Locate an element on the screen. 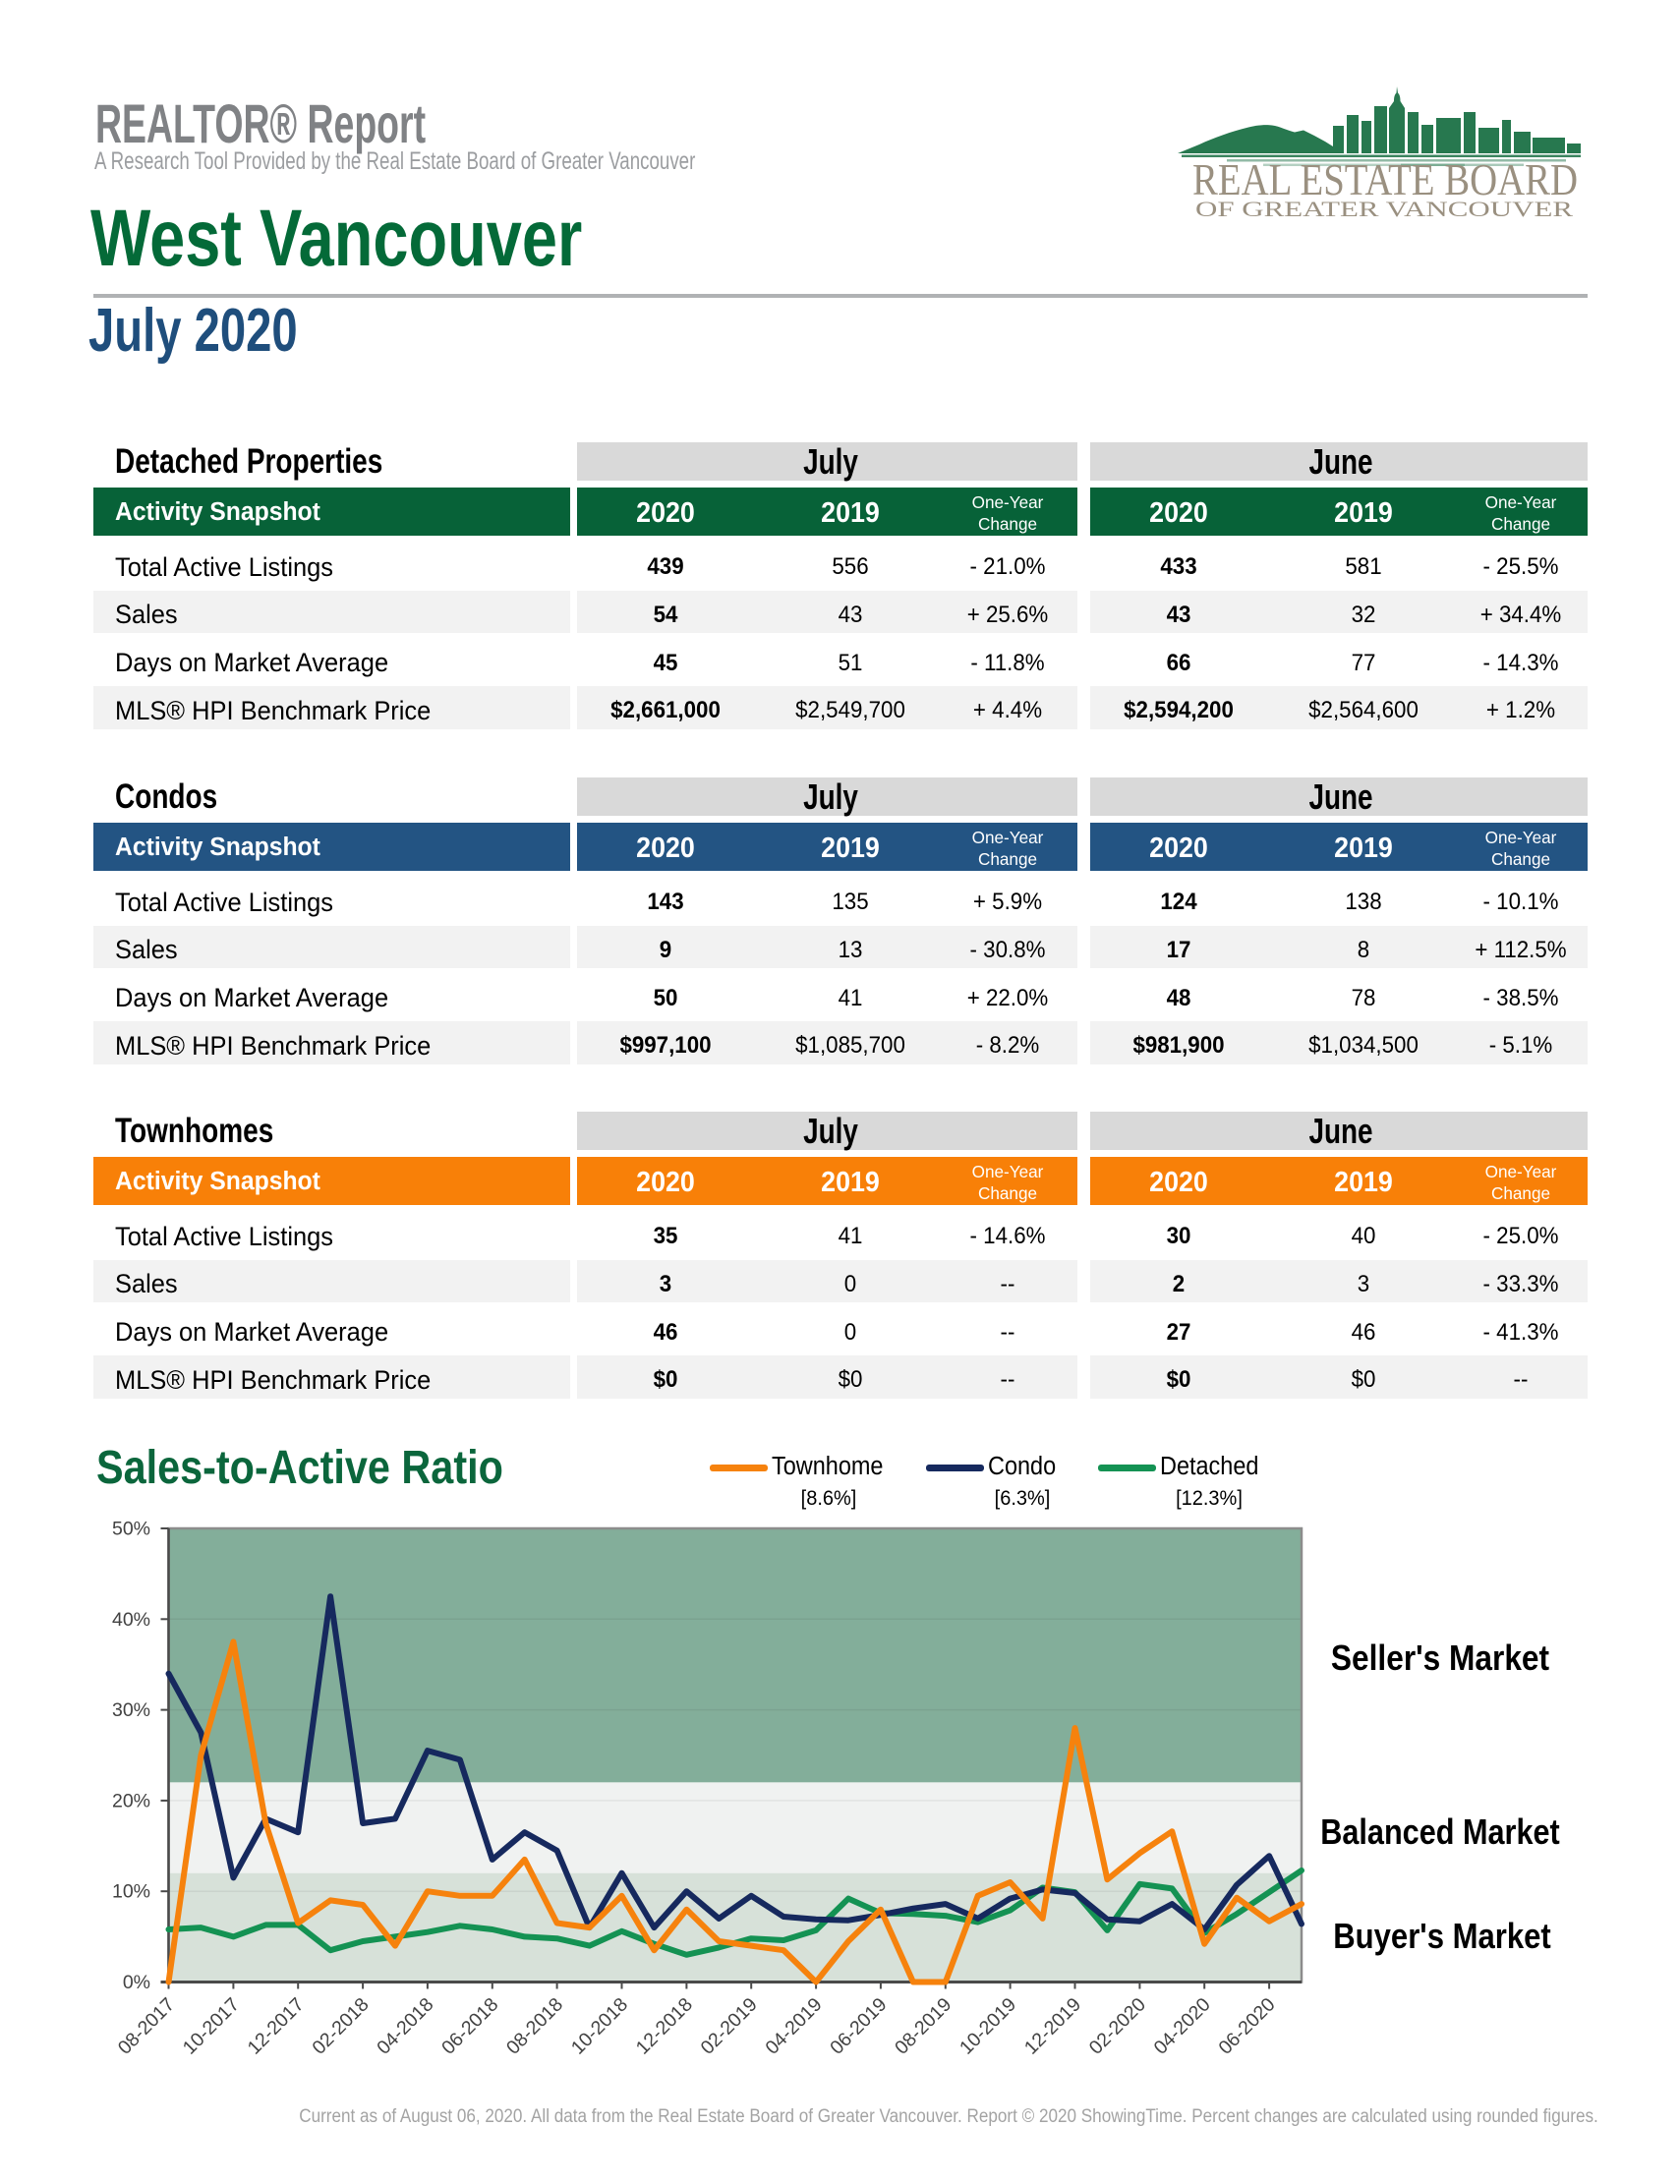 The image size is (1680, 2184). svg-text: REAL ESTATE BOARD is located at coordinates (1385, 179).